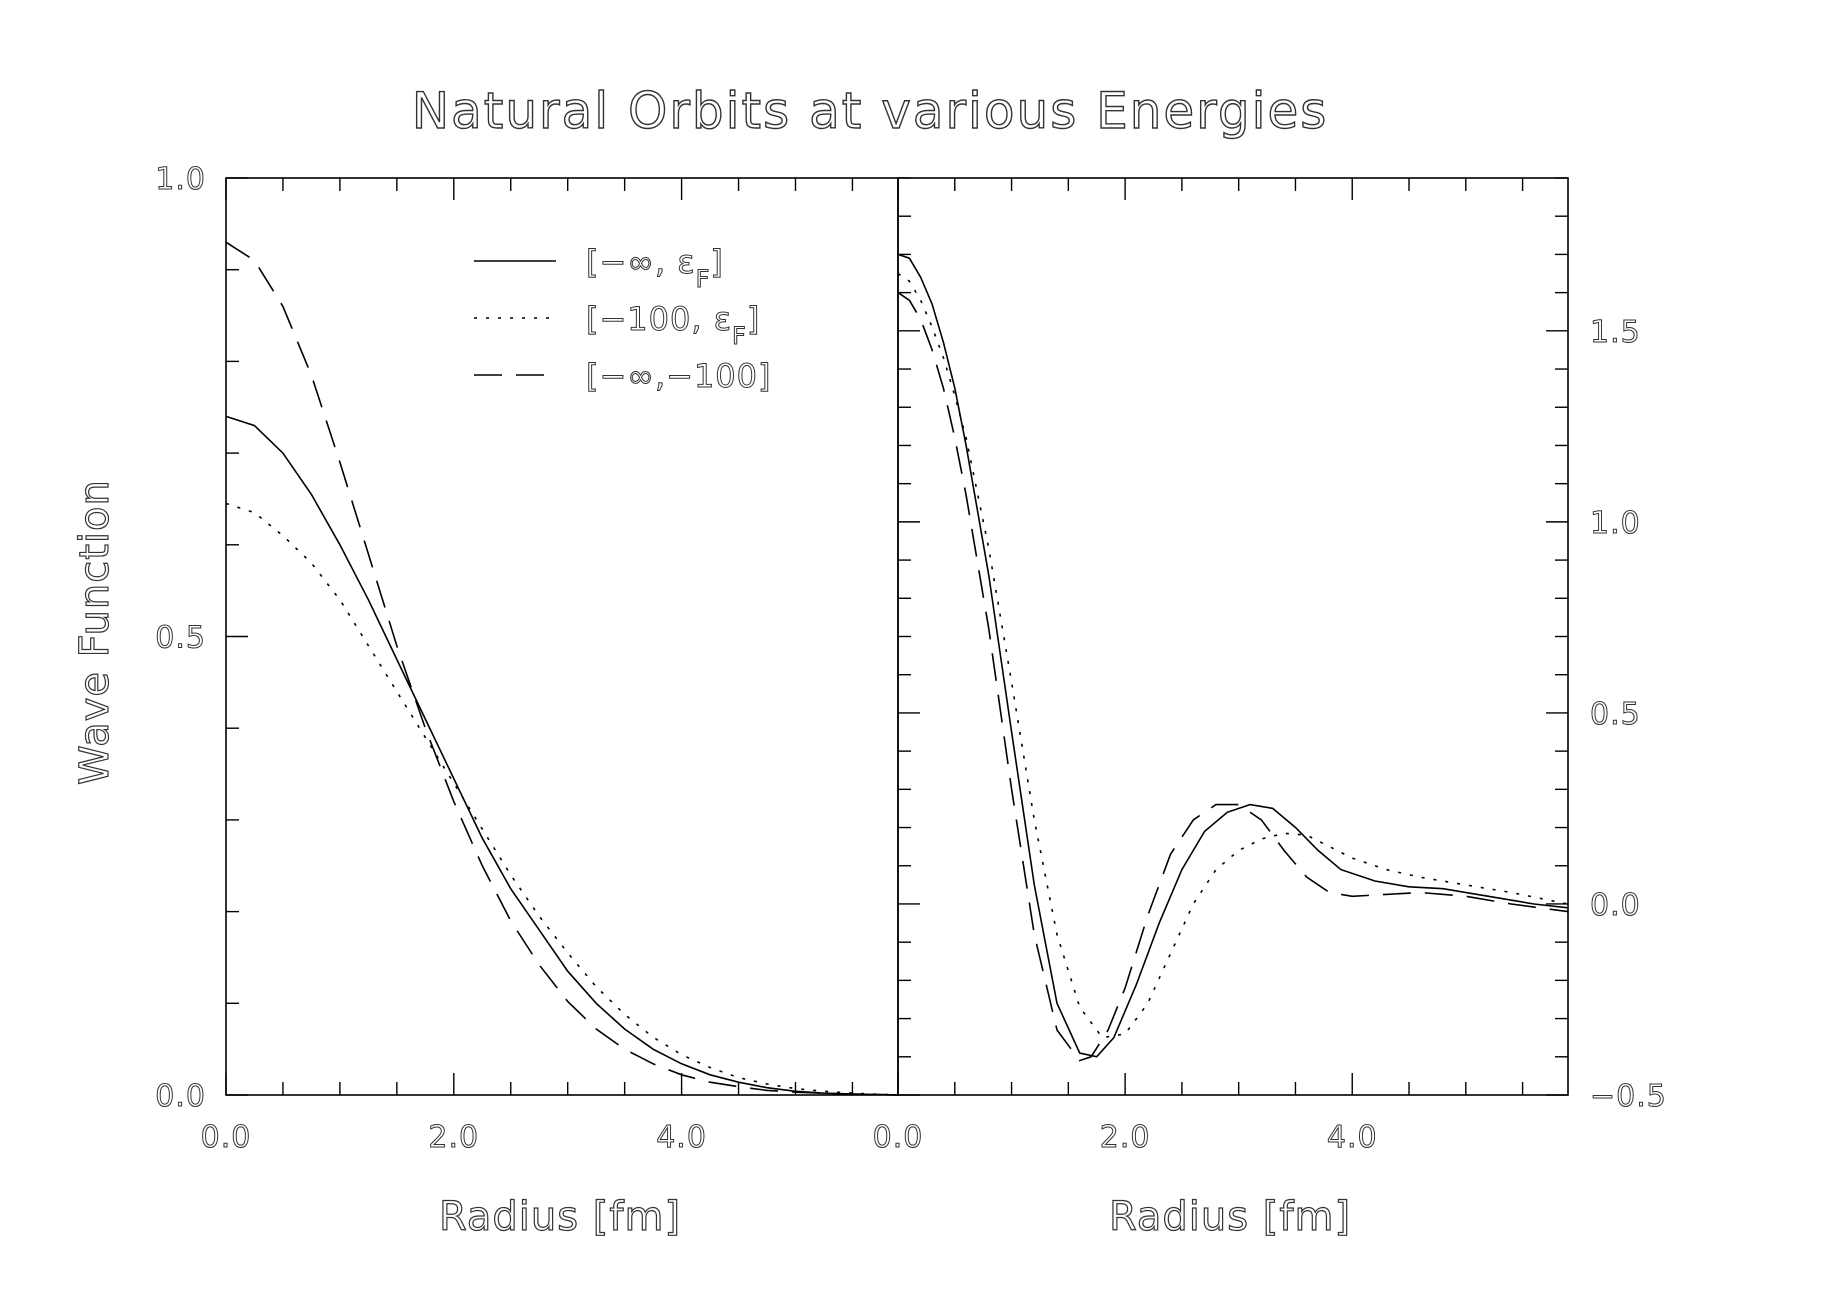 The height and width of the screenshot is (1298, 1840). Describe the element at coordinates (1628, 1096) in the screenshot. I see `panel-2-y-tick-label: −0.5` at that location.